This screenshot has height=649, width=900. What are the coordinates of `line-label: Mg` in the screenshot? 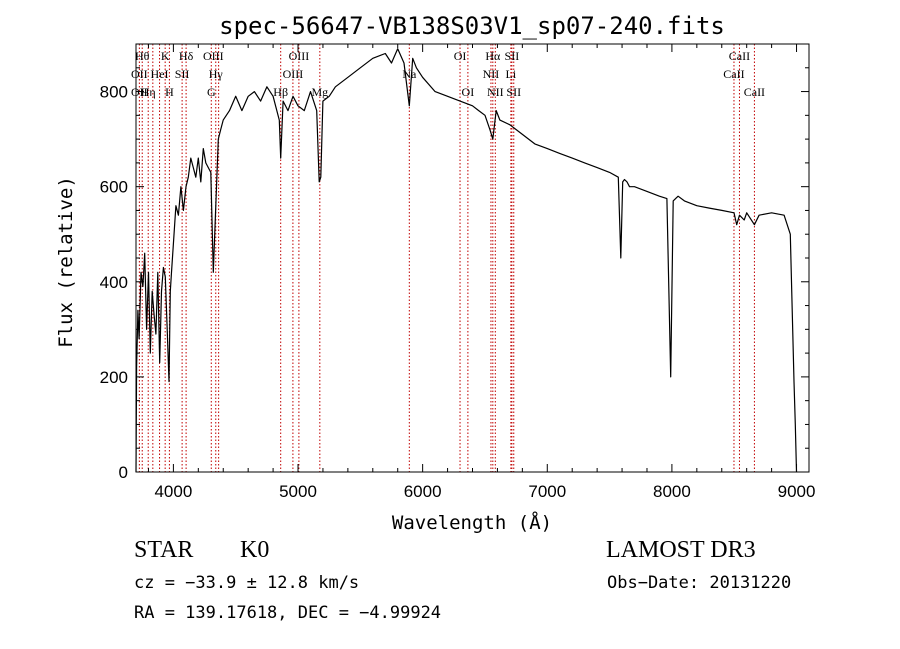 It's located at (319, 92).